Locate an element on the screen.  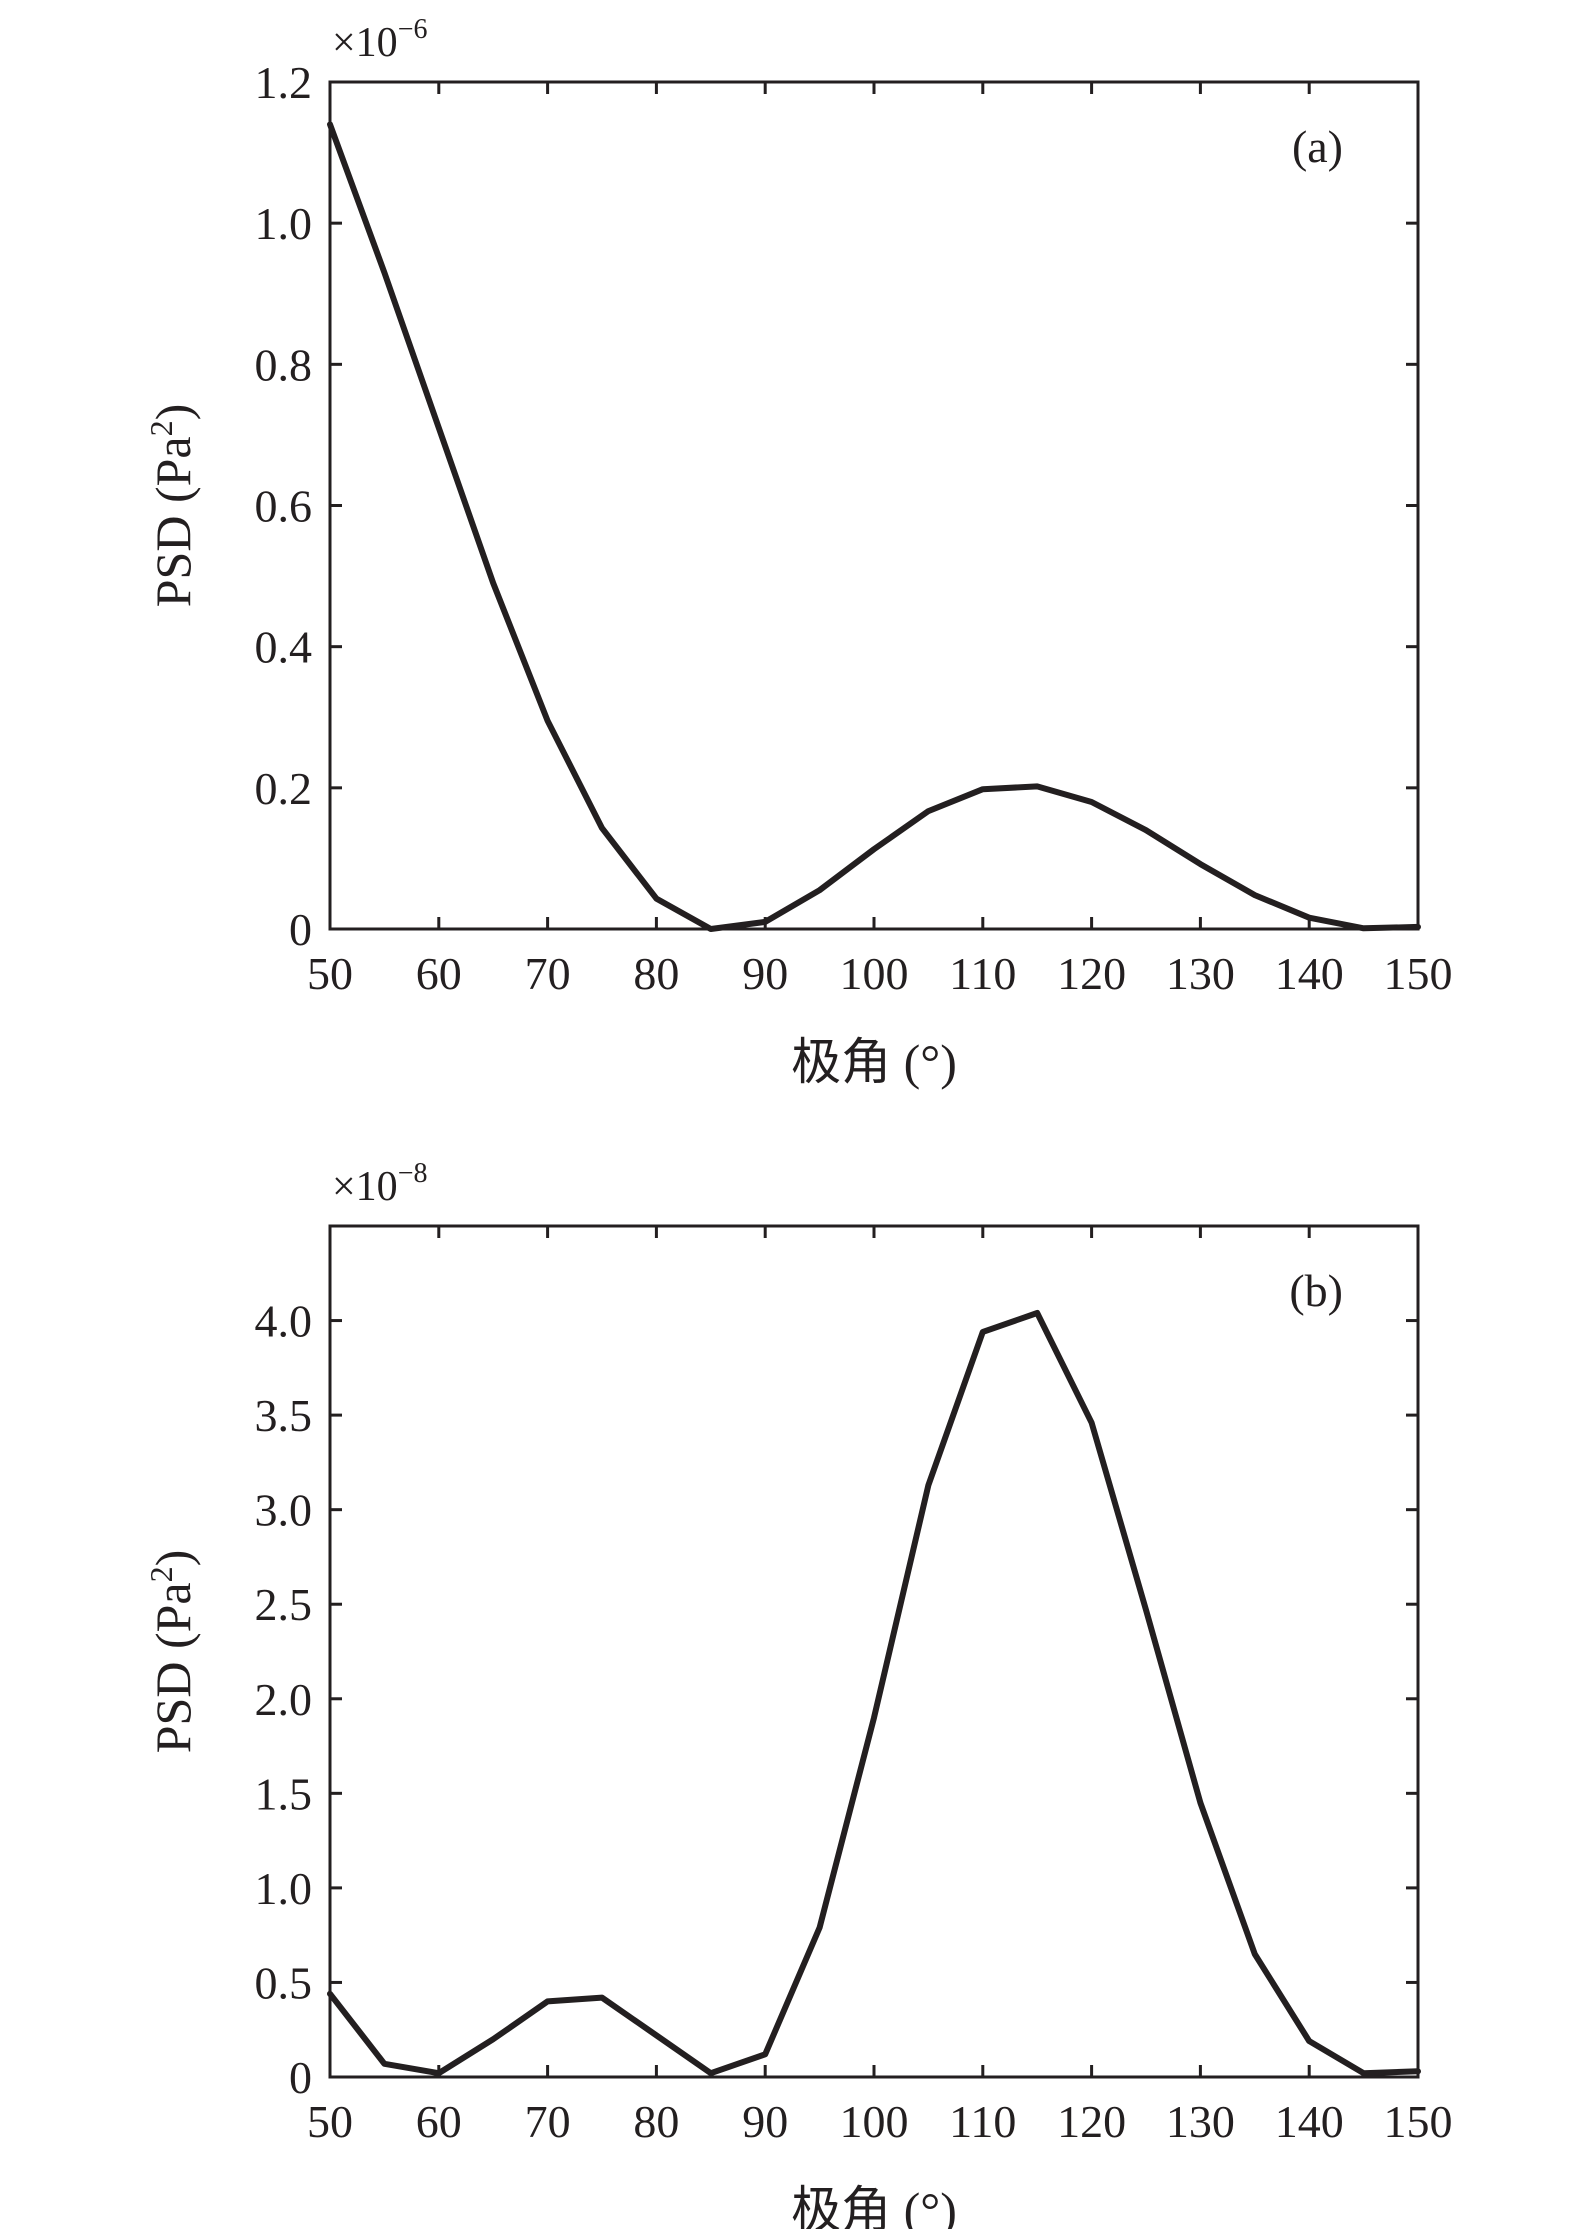
y-tick-label: 0.6 is located at coordinates (284, 506).